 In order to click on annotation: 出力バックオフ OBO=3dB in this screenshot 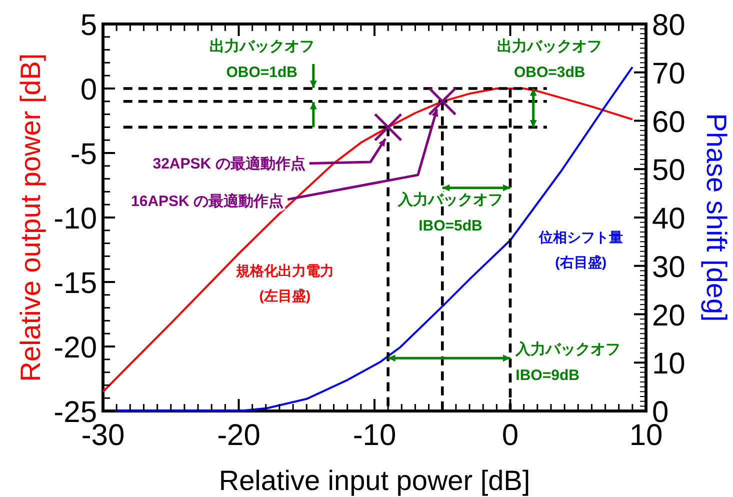, I will do `click(549, 60)`.